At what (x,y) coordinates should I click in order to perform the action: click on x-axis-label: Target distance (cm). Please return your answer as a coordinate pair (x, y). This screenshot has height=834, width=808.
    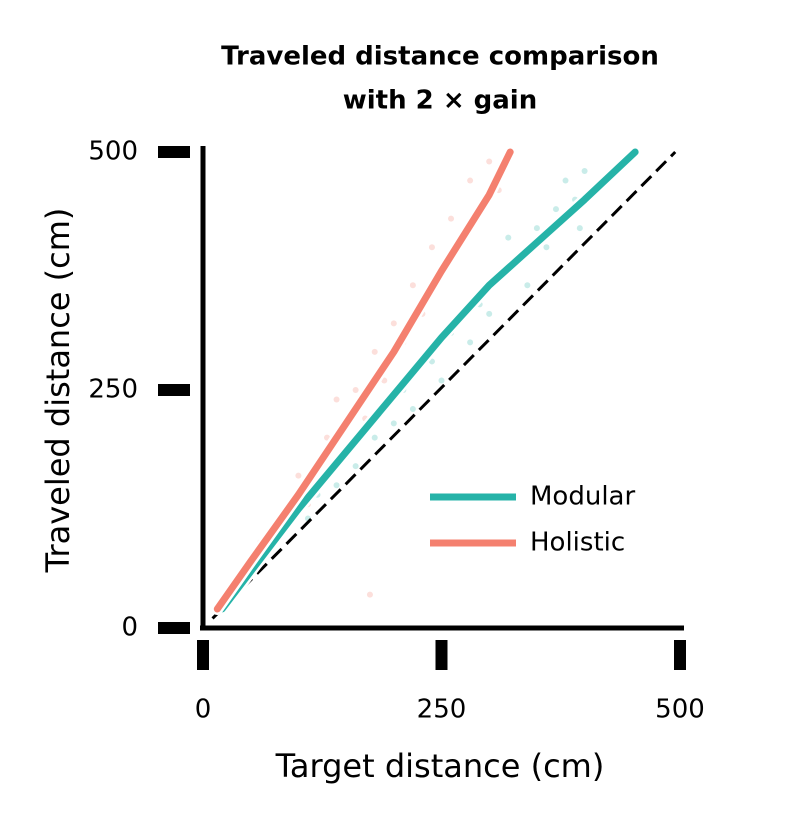
    Looking at the image, I should click on (440, 766).